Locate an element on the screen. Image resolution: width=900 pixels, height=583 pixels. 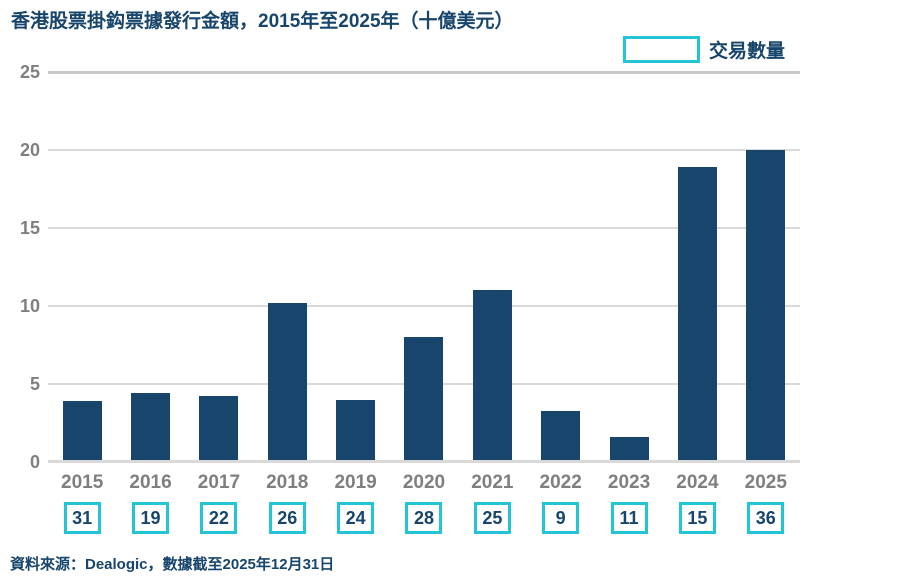
transaction-count-box: 26 is located at coordinates (287, 518).